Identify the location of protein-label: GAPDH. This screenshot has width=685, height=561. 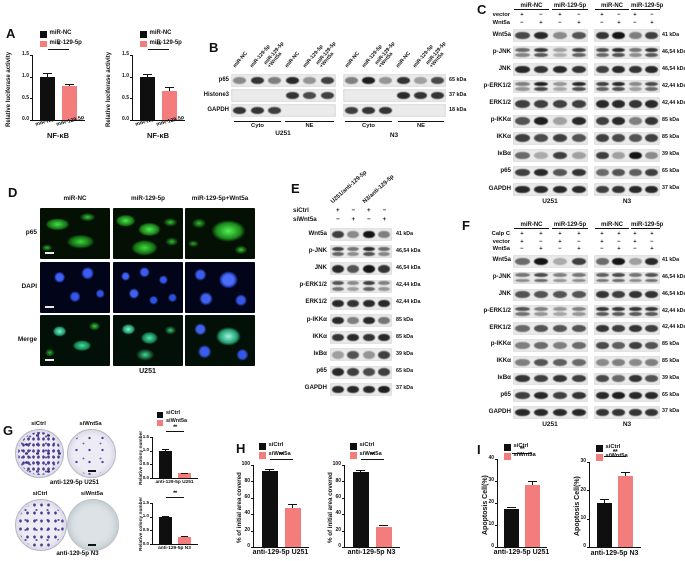
(218, 109).